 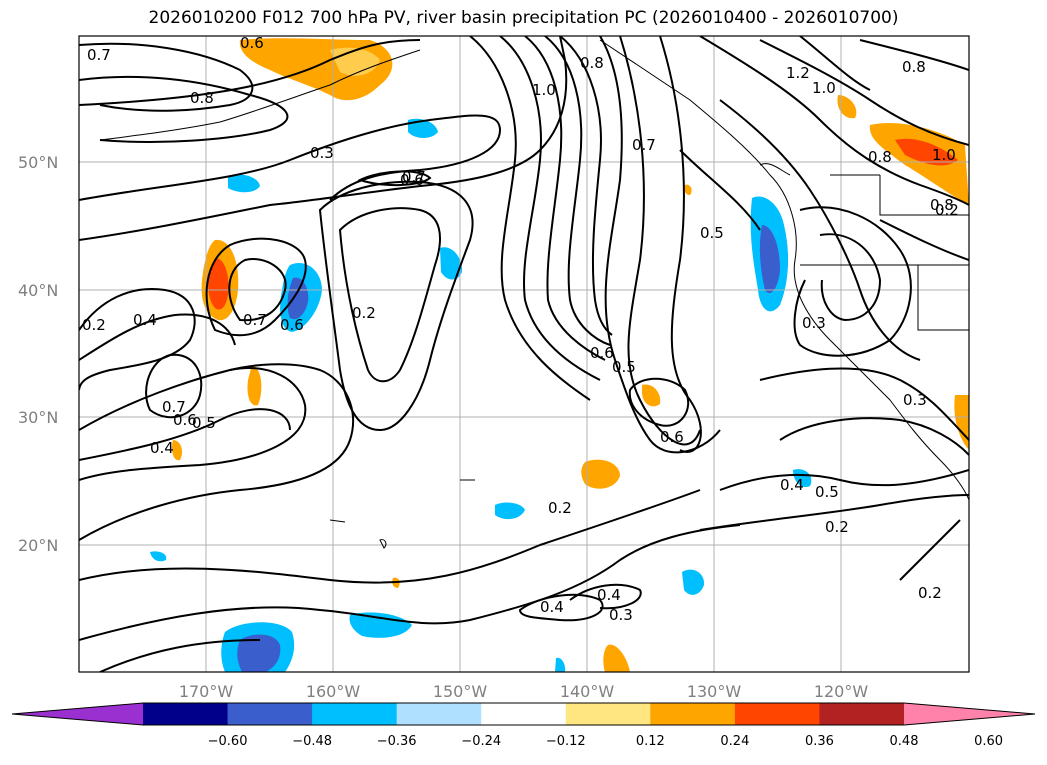 What do you see at coordinates (38, 354) in the screenshot?
I see `latitude-labels: 50°N 40°N 30°N 20°N` at bounding box center [38, 354].